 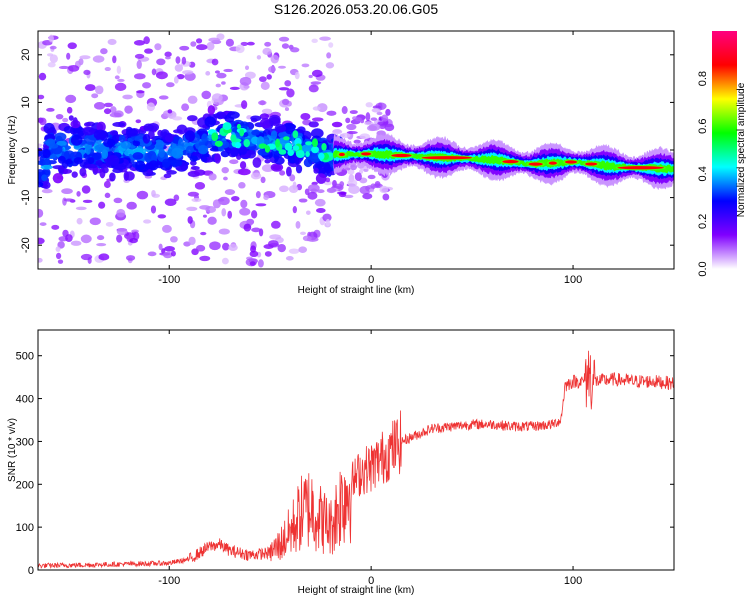 What do you see at coordinates (573, 581) in the screenshot?
I see `snr-x-tick-label: 100` at bounding box center [573, 581].